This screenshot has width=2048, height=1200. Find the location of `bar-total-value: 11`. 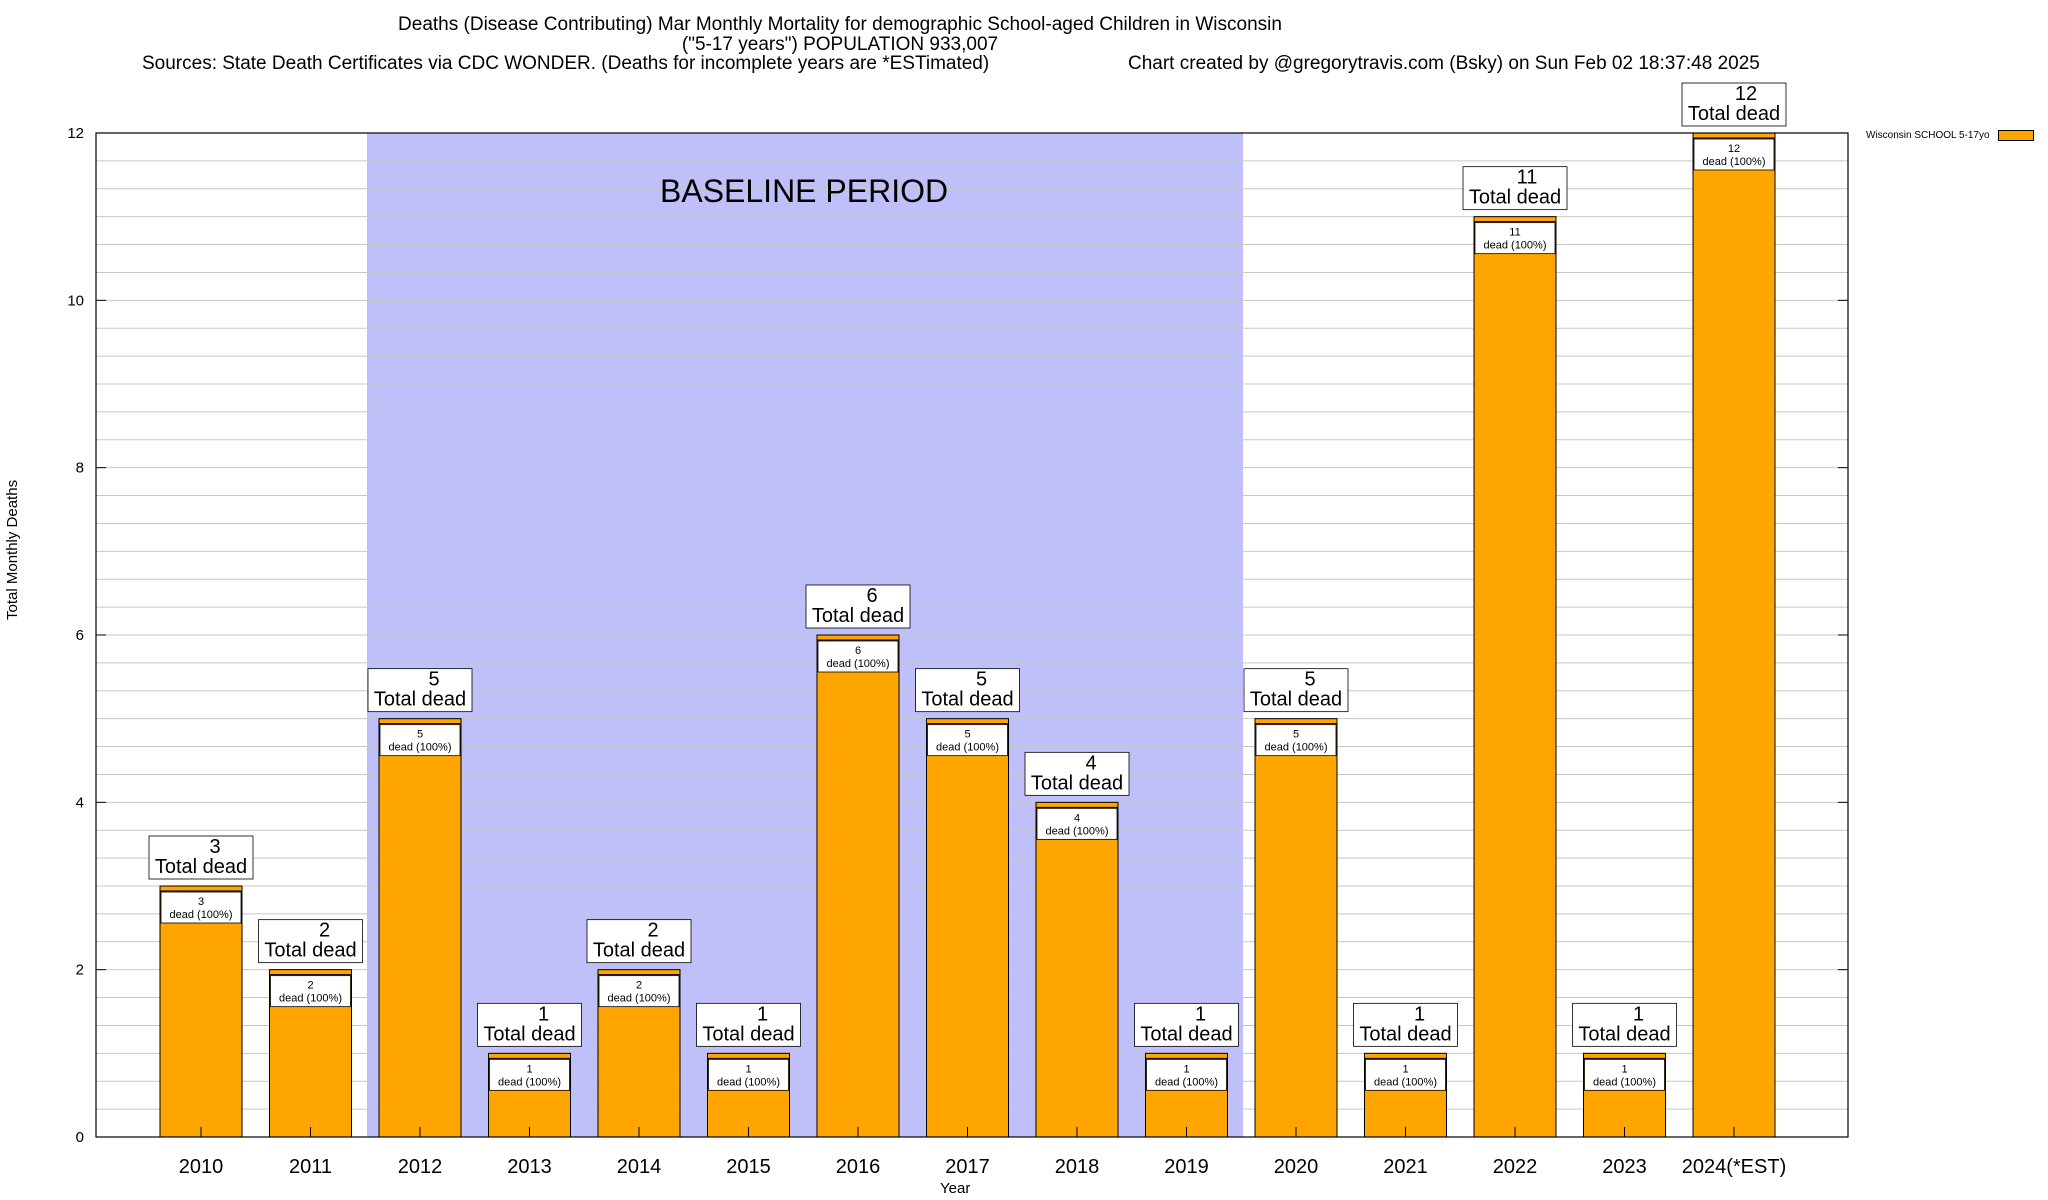

bar-total-value: 11 is located at coordinates (1527, 178).